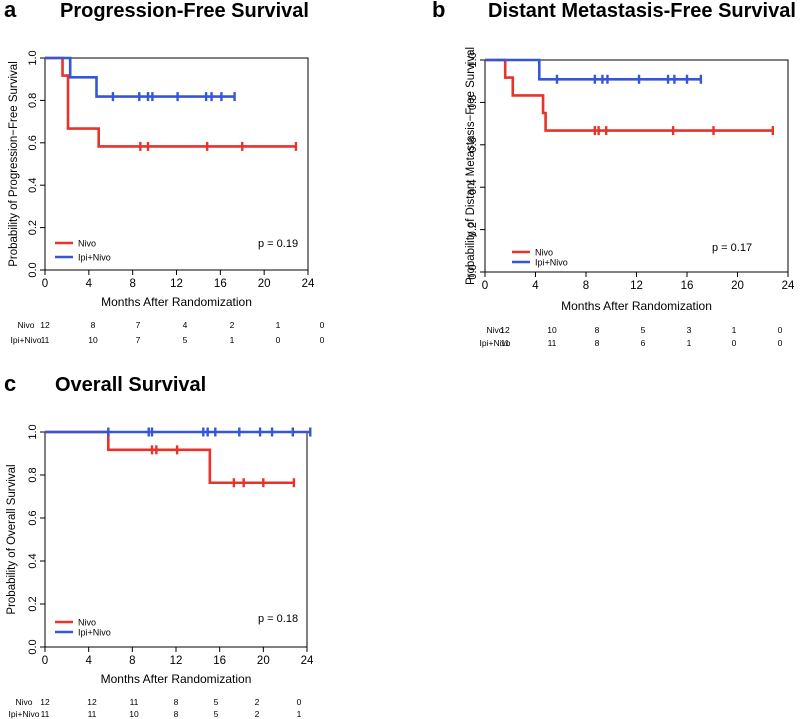 The image size is (800, 719). Describe the element at coordinates (10, 383) in the screenshot. I see `panel-letter: c` at that location.